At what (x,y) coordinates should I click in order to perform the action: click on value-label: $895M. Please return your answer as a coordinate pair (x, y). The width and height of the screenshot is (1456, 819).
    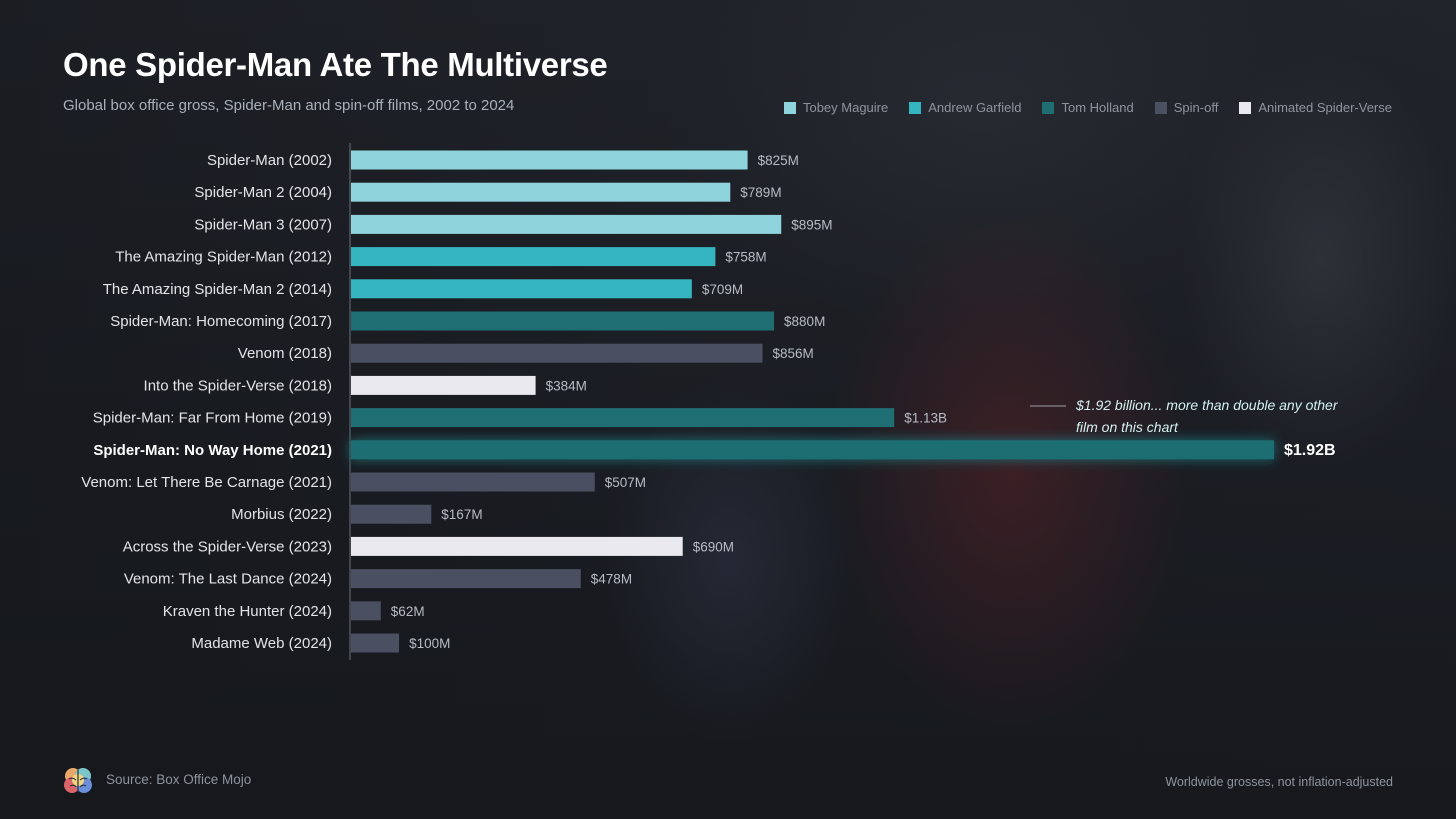
    Looking at the image, I should click on (811, 224).